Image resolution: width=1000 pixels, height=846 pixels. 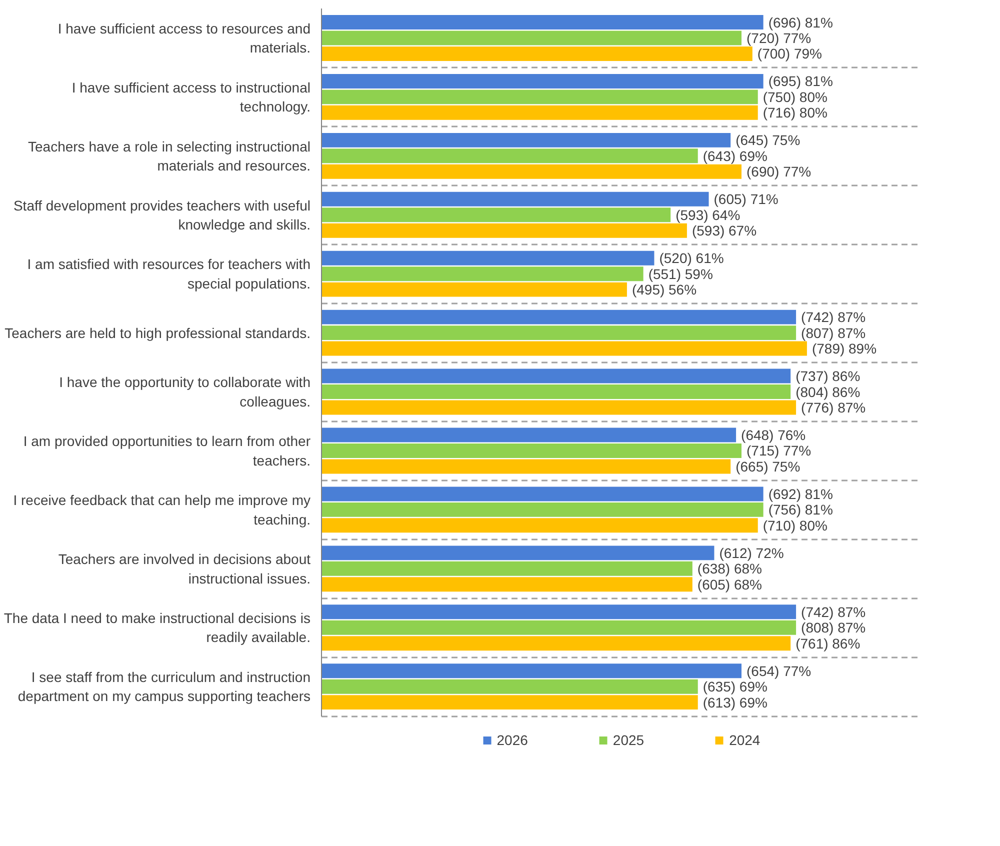 I want to click on y-tick-label: I am satisfied with resources for teachers with special populations., so click(x=169, y=274).